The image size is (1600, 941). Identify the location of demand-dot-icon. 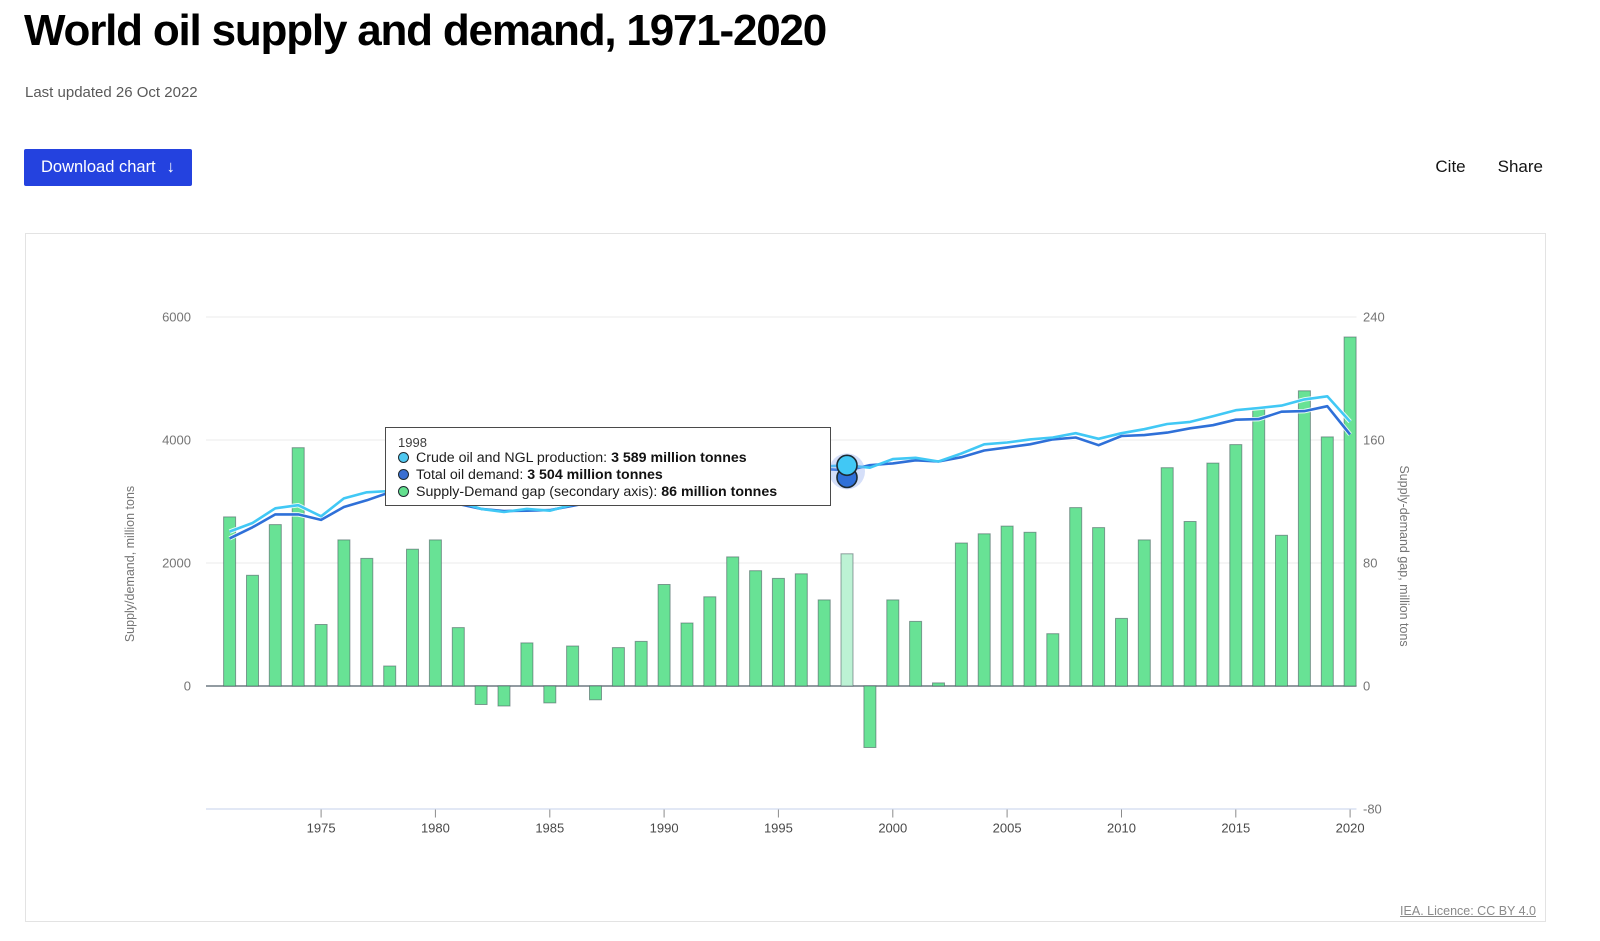
(403, 474).